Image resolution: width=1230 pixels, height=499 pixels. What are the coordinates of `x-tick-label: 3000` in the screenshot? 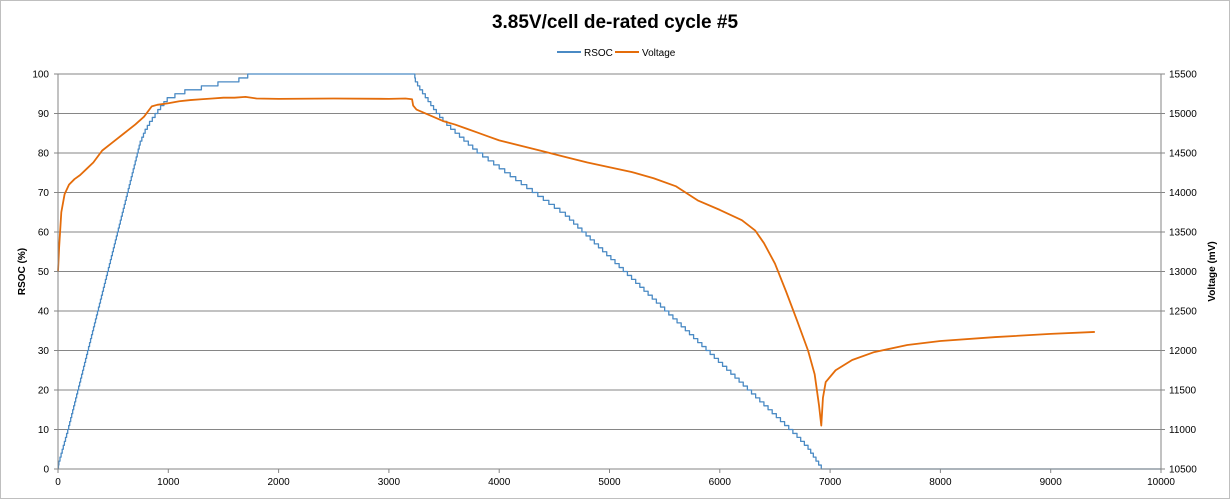 It's located at (389, 482).